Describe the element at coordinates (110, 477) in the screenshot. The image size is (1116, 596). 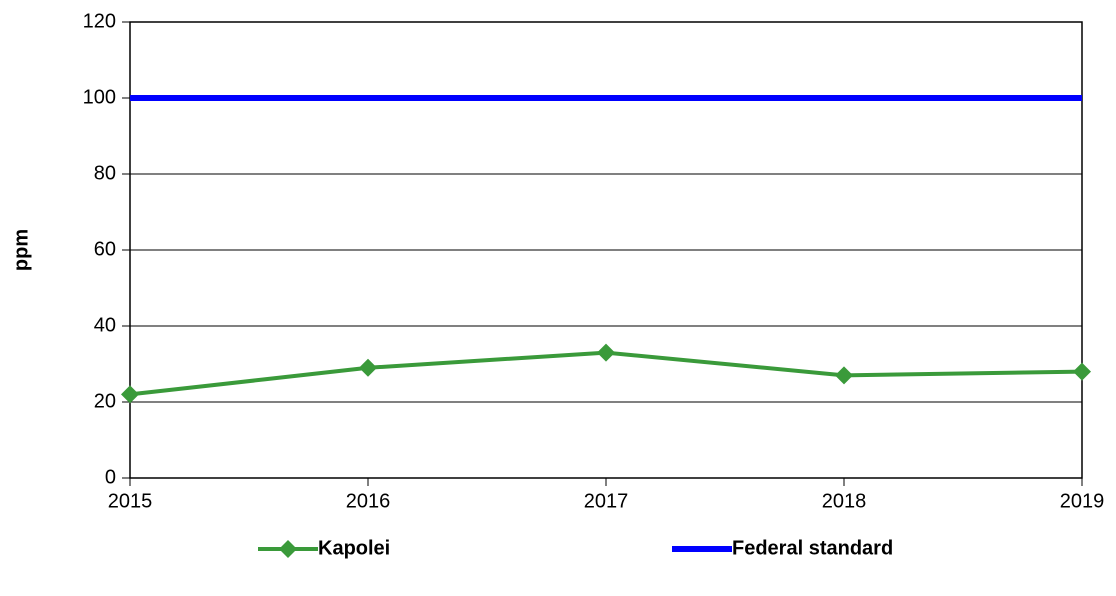
I see `y-tick-label: 0` at that location.